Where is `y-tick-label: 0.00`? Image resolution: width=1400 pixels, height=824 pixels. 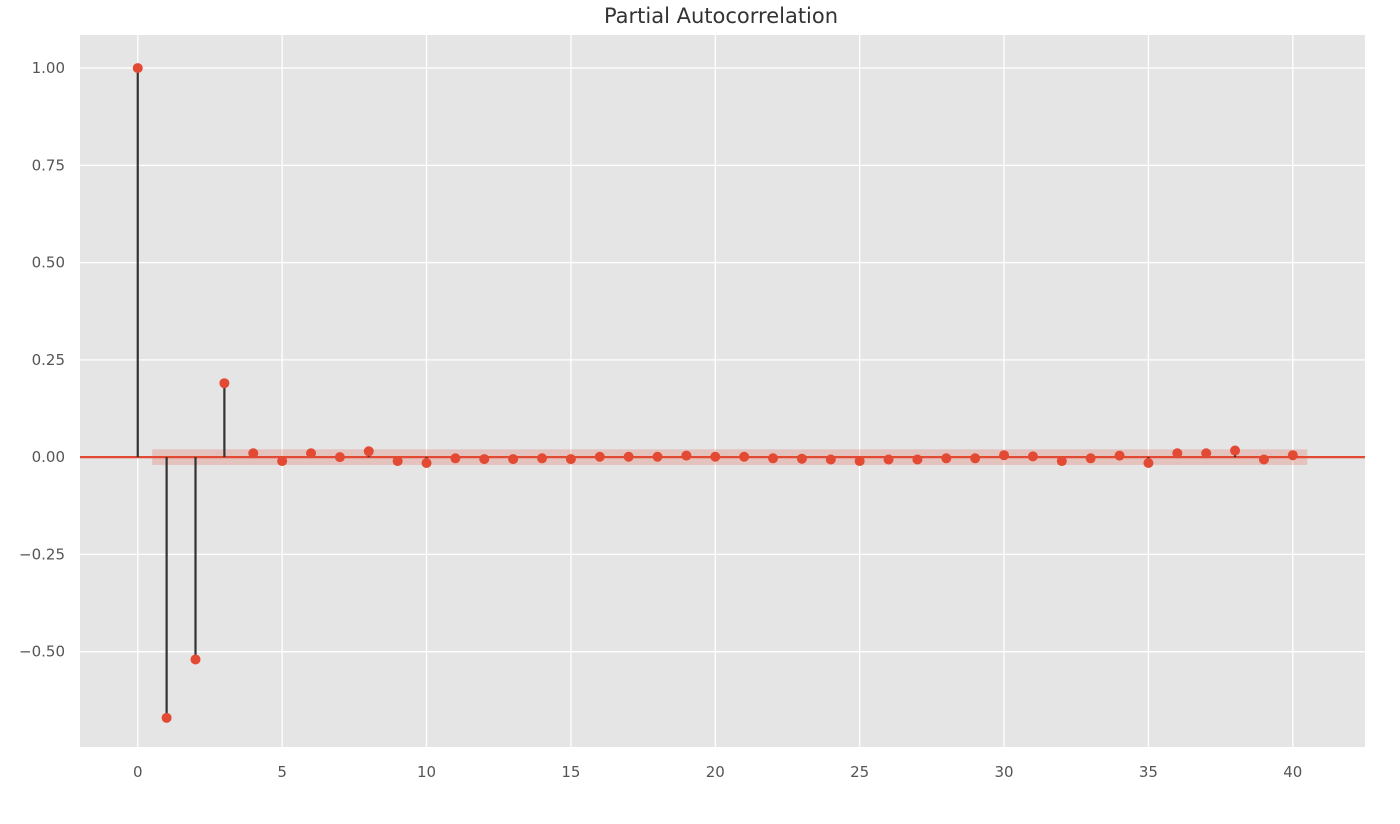 y-tick-label: 0.00 is located at coordinates (48, 457).